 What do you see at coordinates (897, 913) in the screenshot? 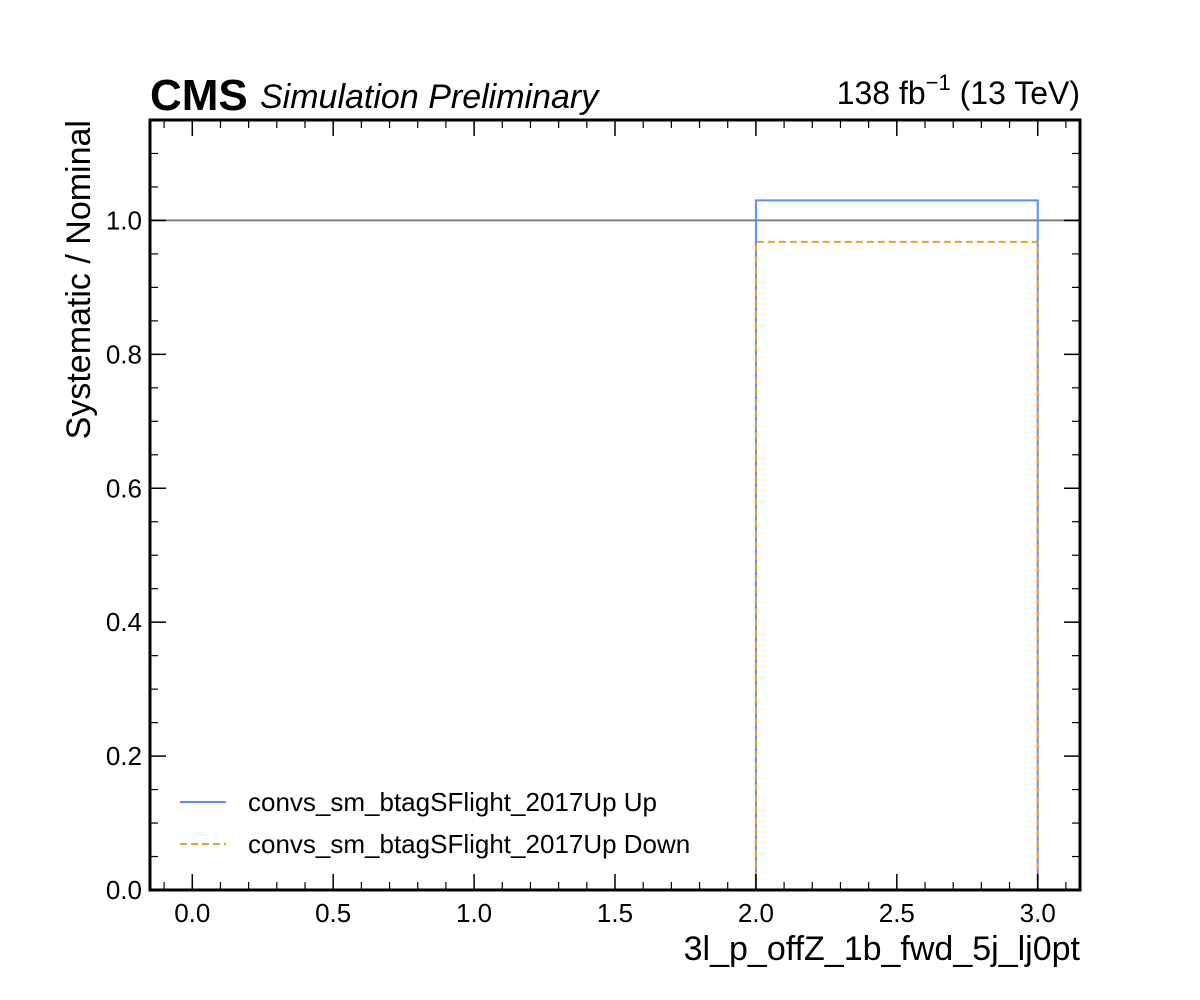
I see `x-tick-label: 2.5` at bounding box center [897, 913].